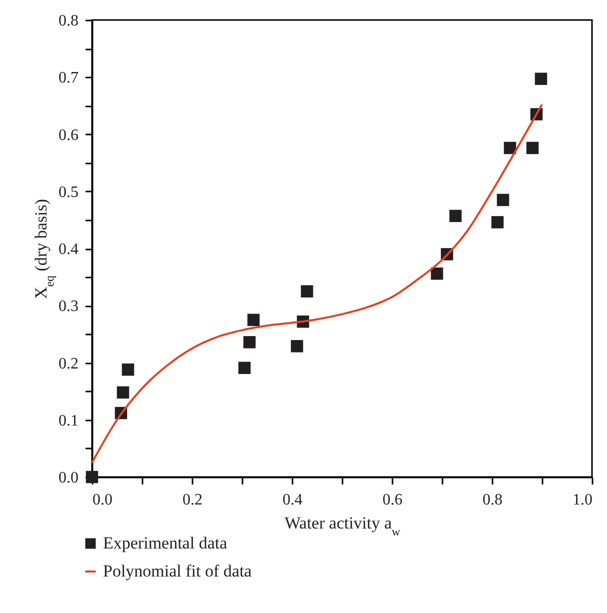 This screenshot has width=607, height=613. Describe the element at coordinates (68, 478) in the screenshot. I see `y-tick-label: 0.0` at that location.